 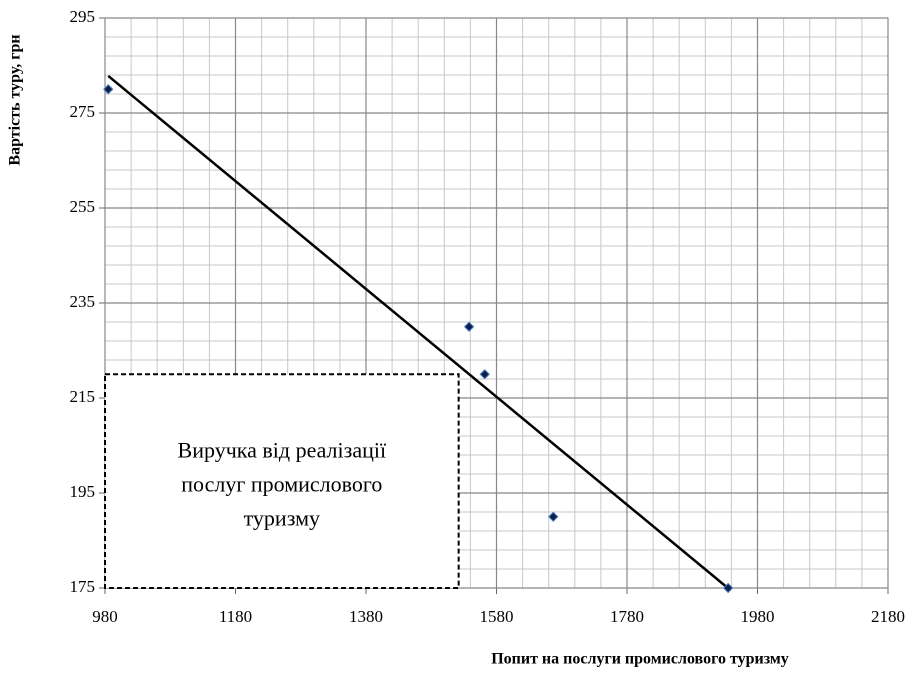 What do you see at coordinates (497, 616) in the screenshot?
I see `x-tick-label: 1580` at bounding box center [497, 616].